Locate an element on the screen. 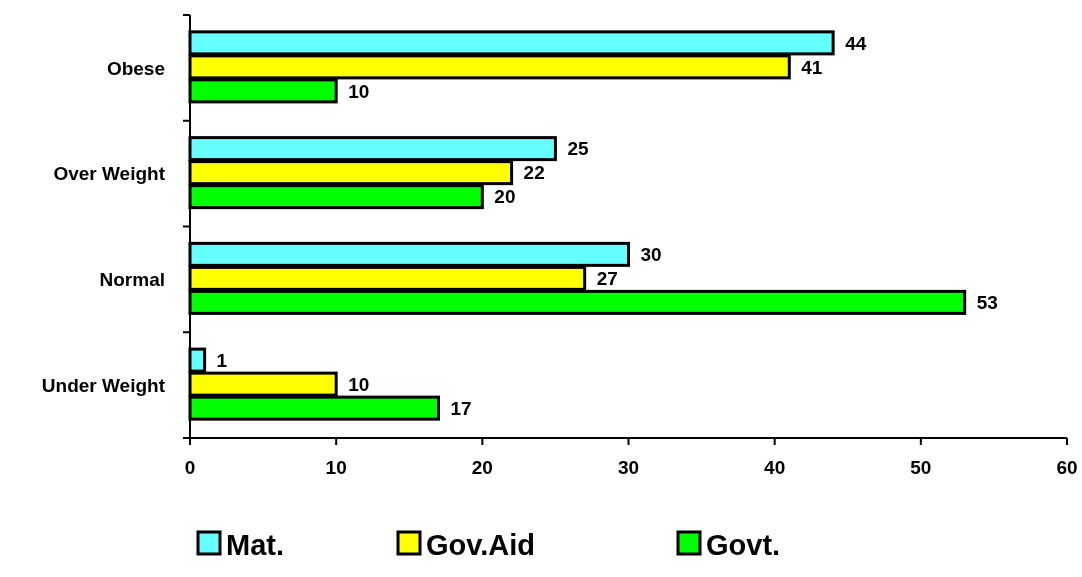  legend-label: Gov.Aid is located at coordinates (481, 545).